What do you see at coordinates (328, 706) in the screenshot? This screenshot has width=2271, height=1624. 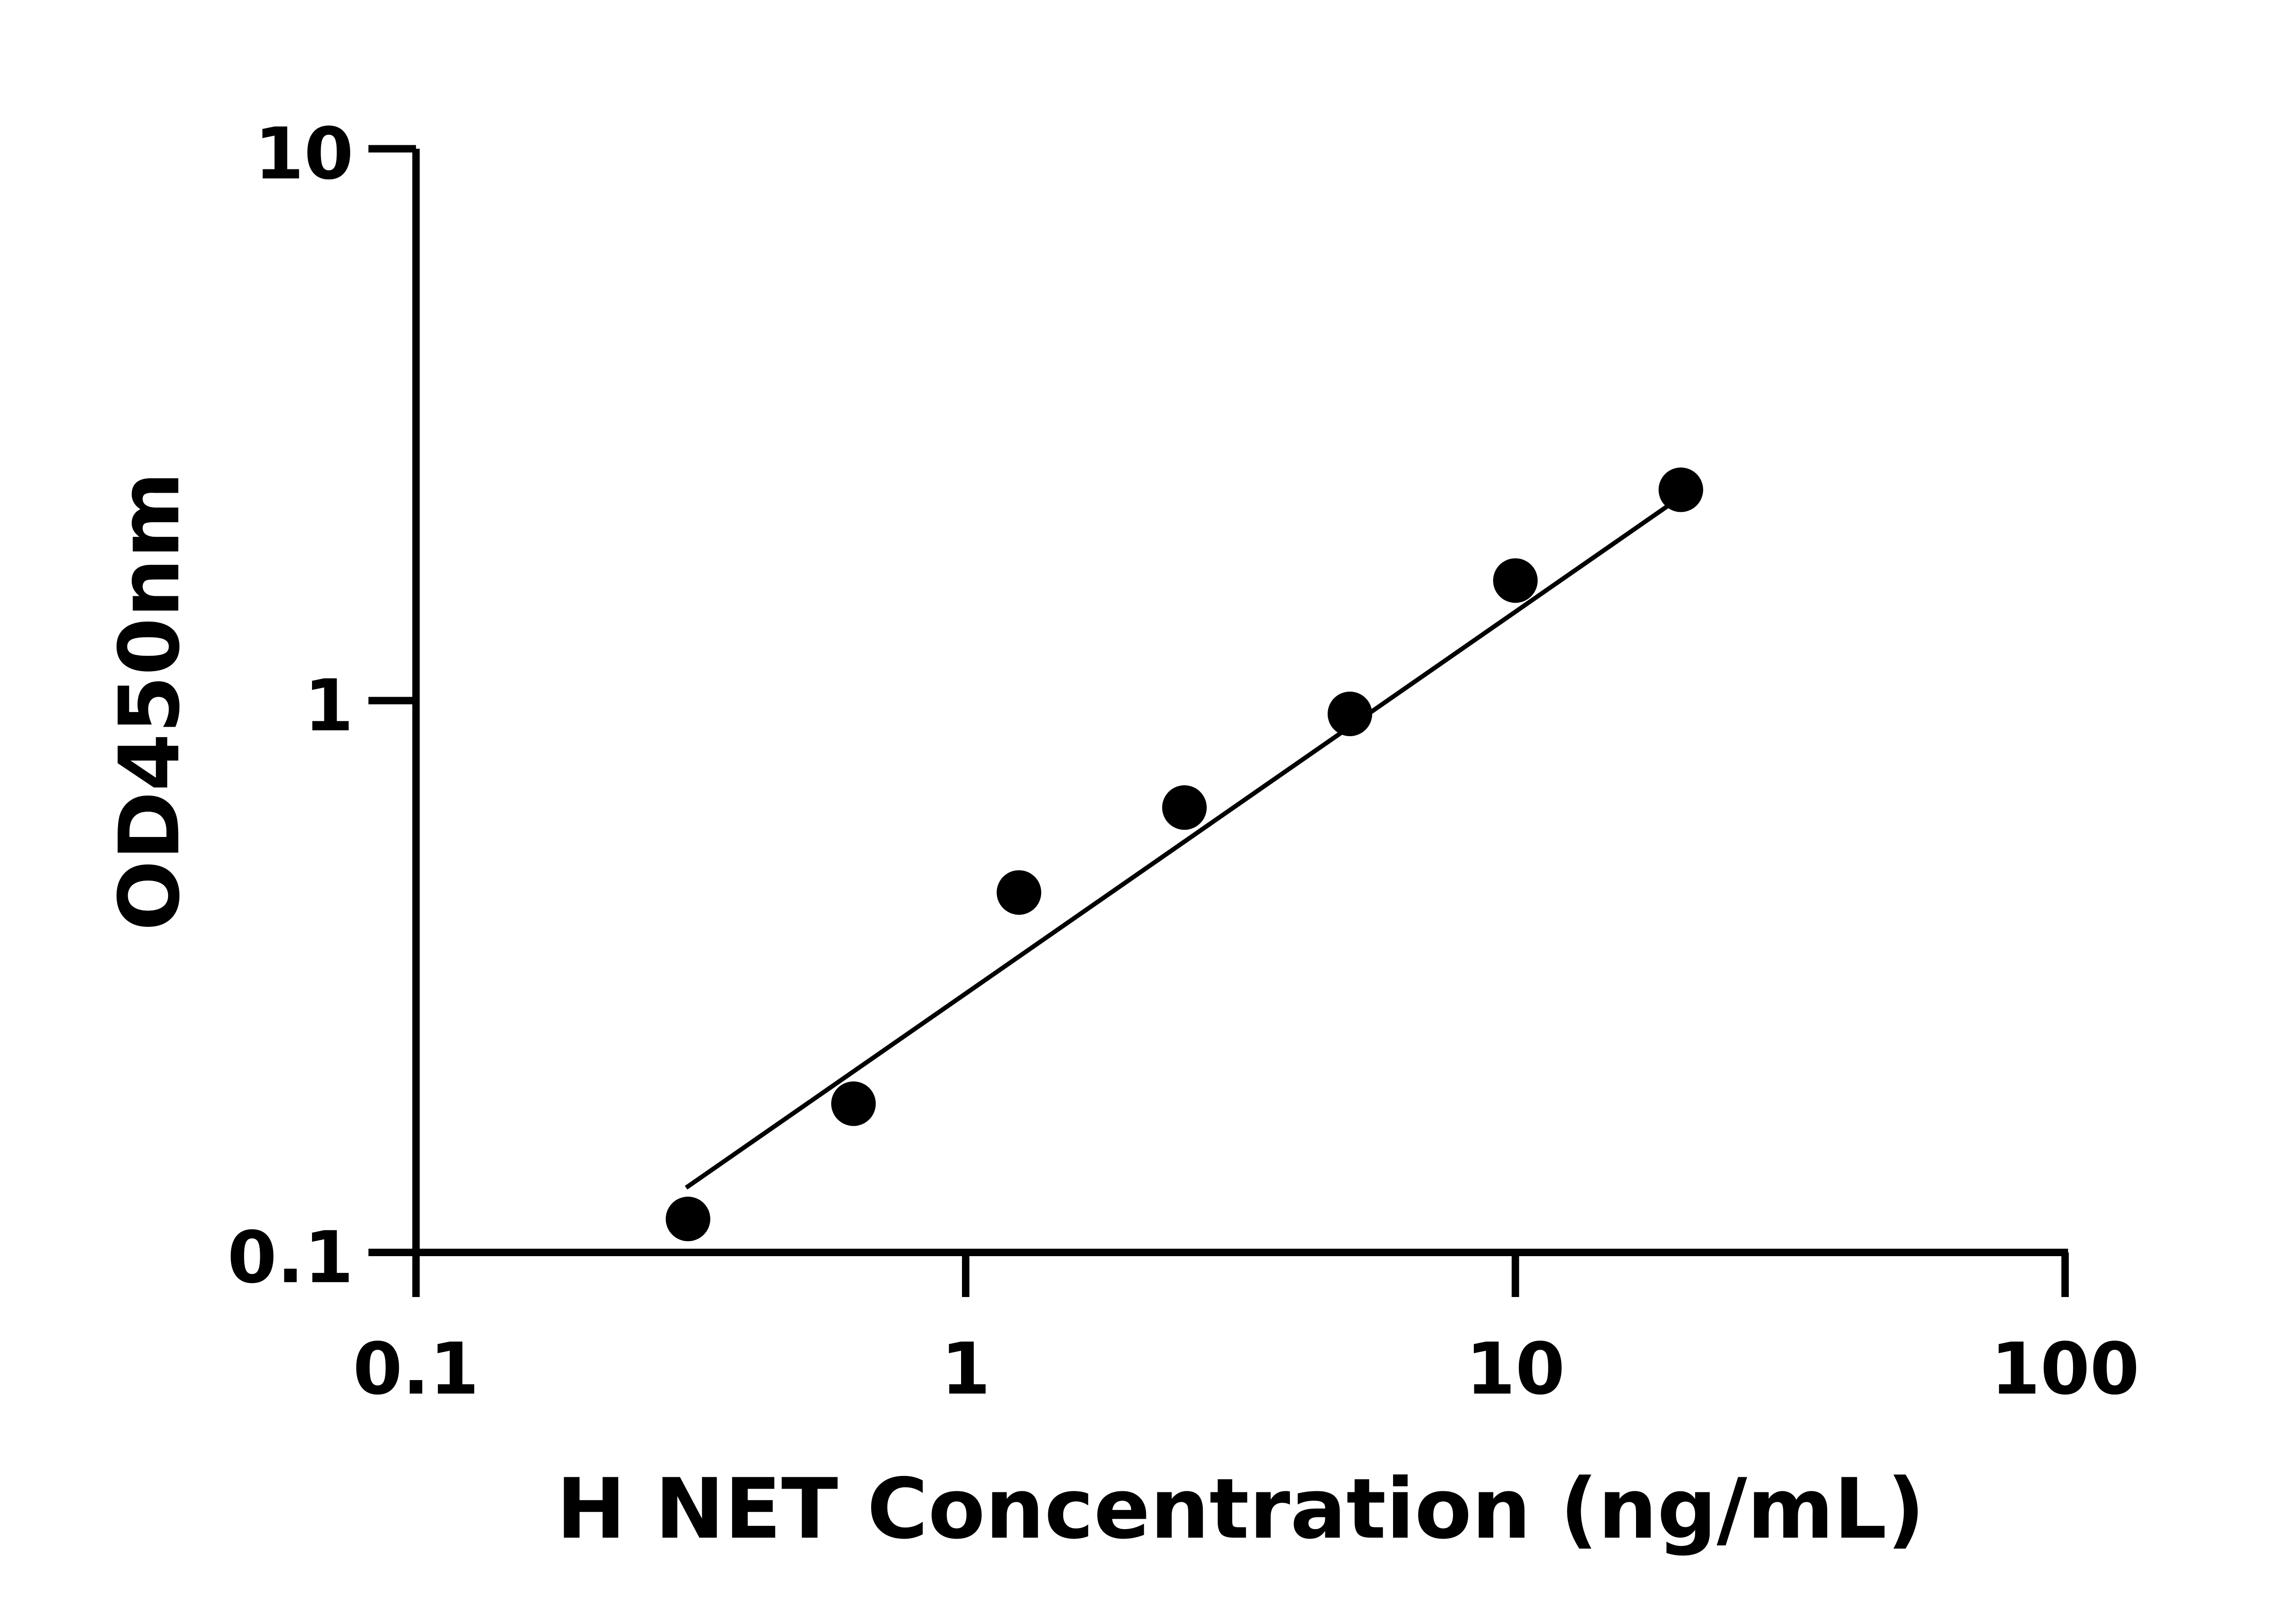 I see `y-tick-label: 1` at bounding box center [328, 706].